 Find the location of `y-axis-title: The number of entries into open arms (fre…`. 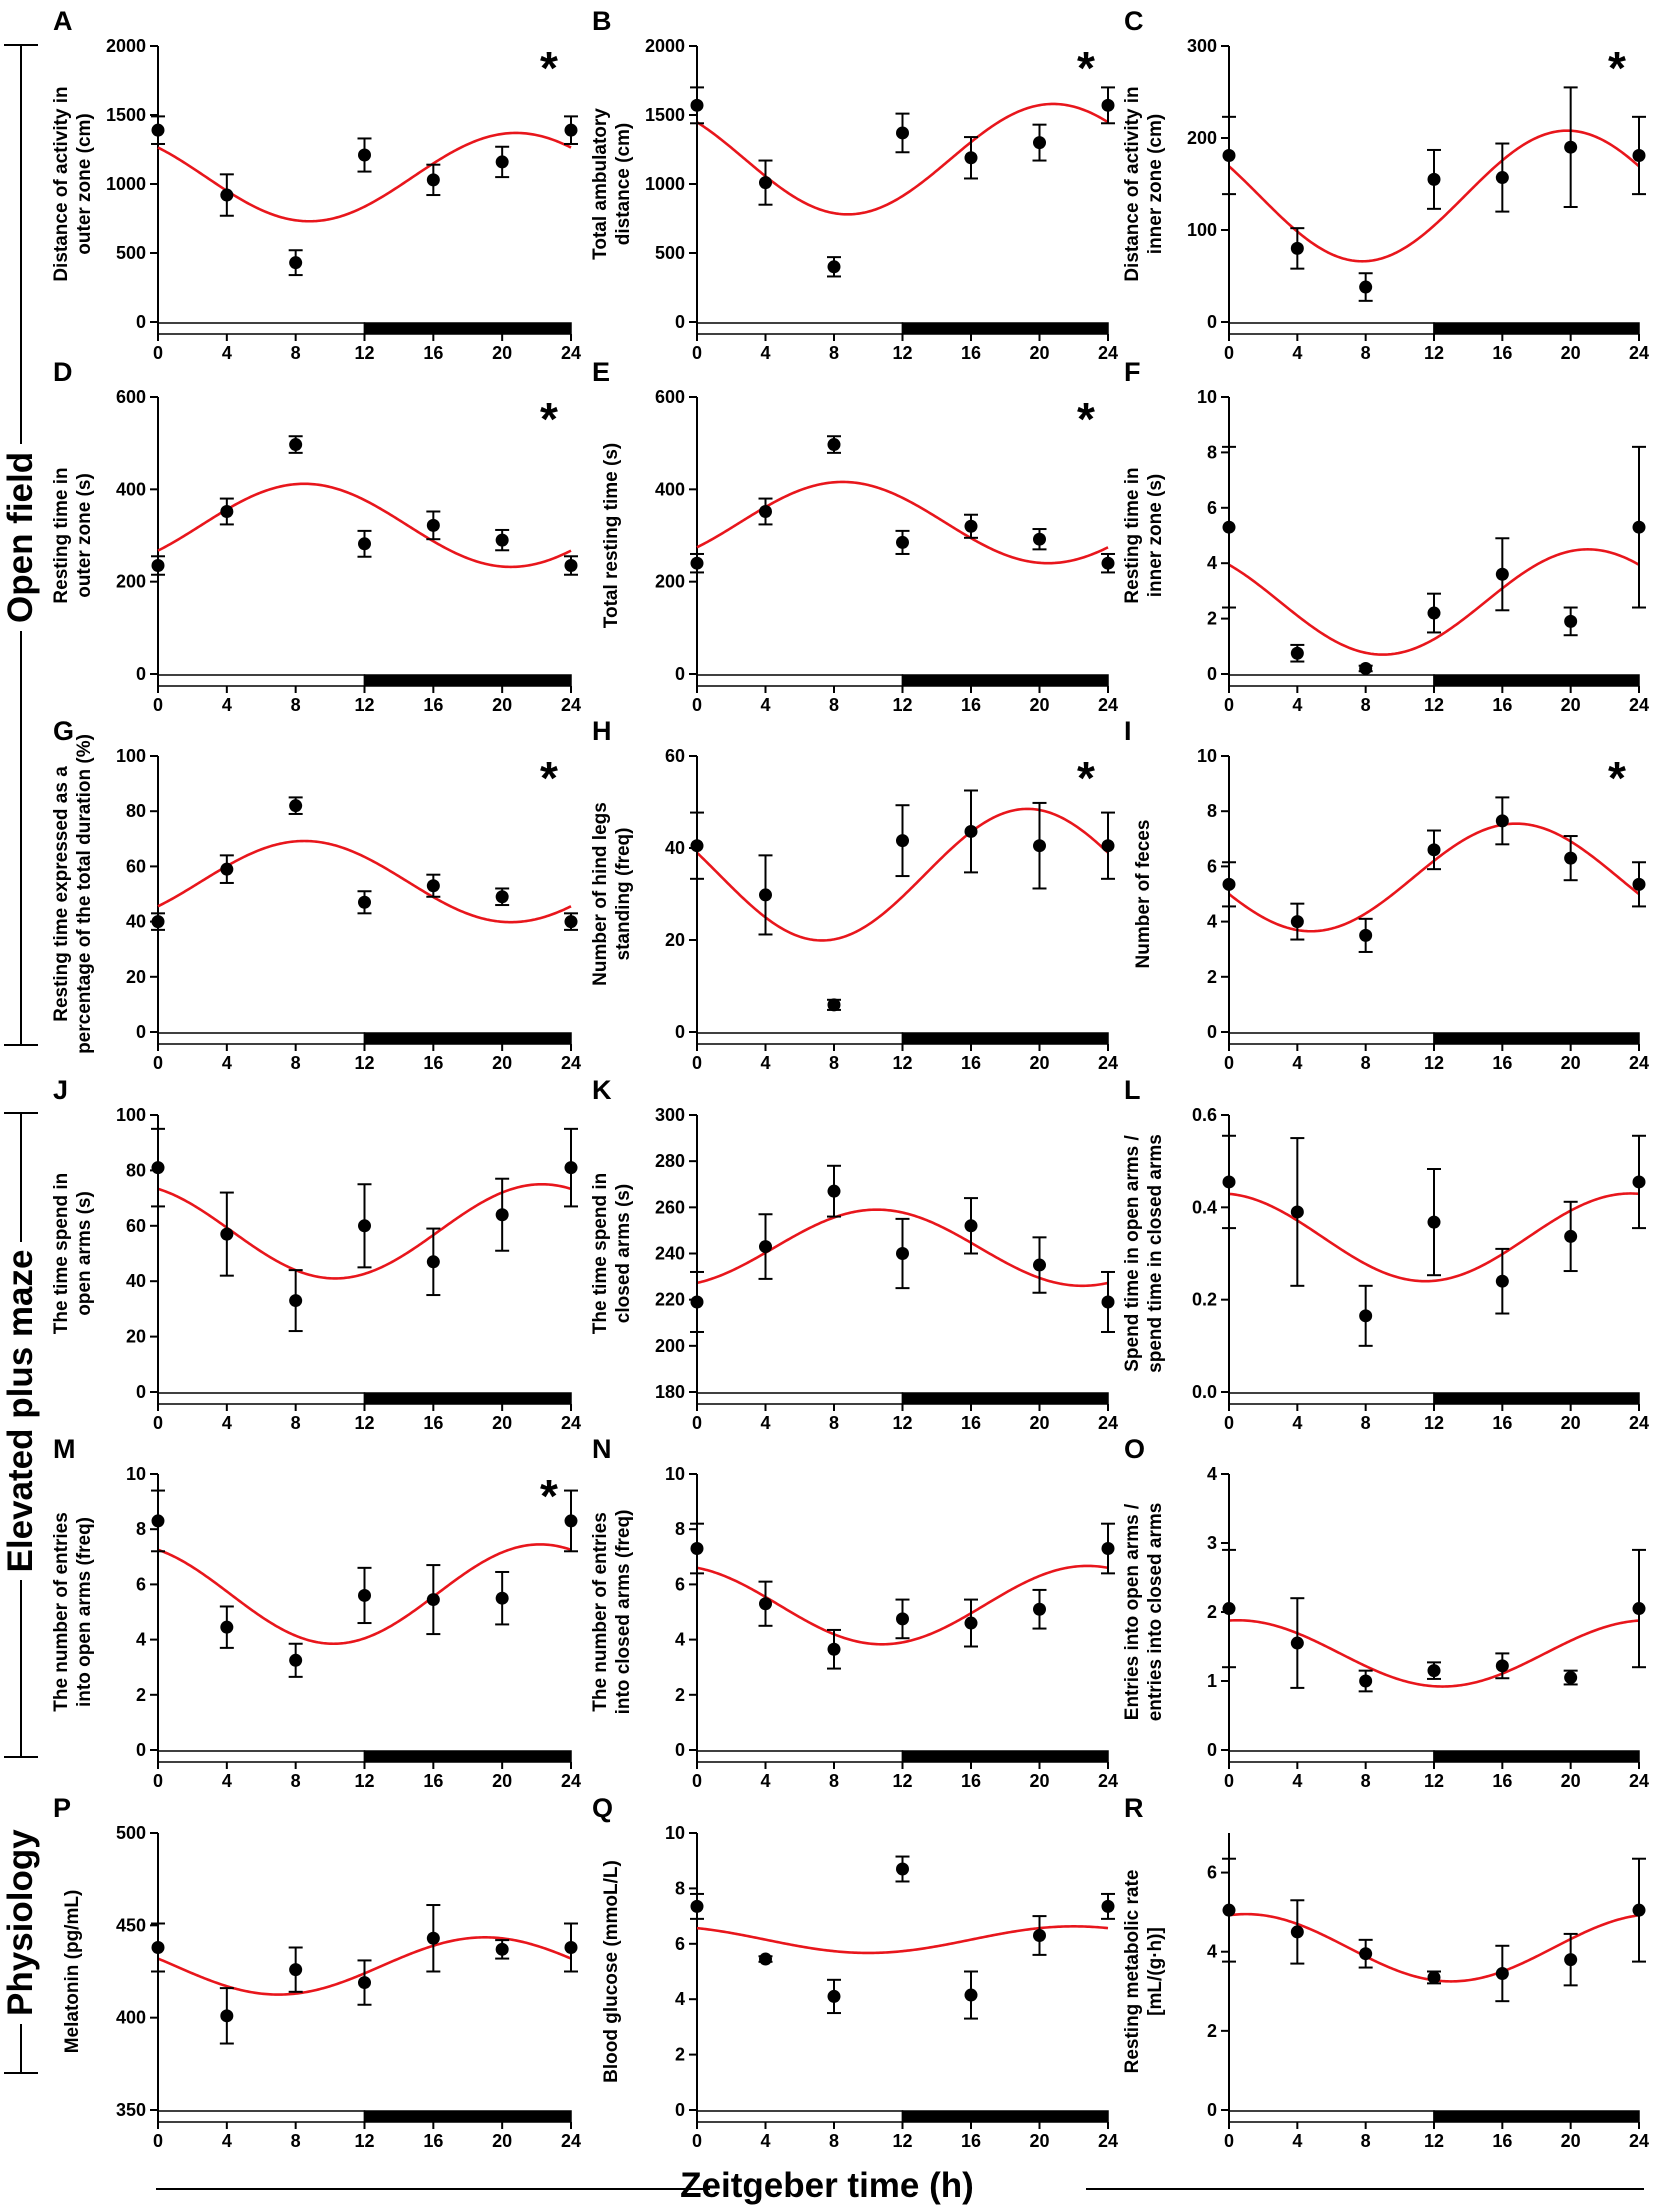

y-axis-title: The number of entries into open arms (fre… is located at coordinates (73, 1612).